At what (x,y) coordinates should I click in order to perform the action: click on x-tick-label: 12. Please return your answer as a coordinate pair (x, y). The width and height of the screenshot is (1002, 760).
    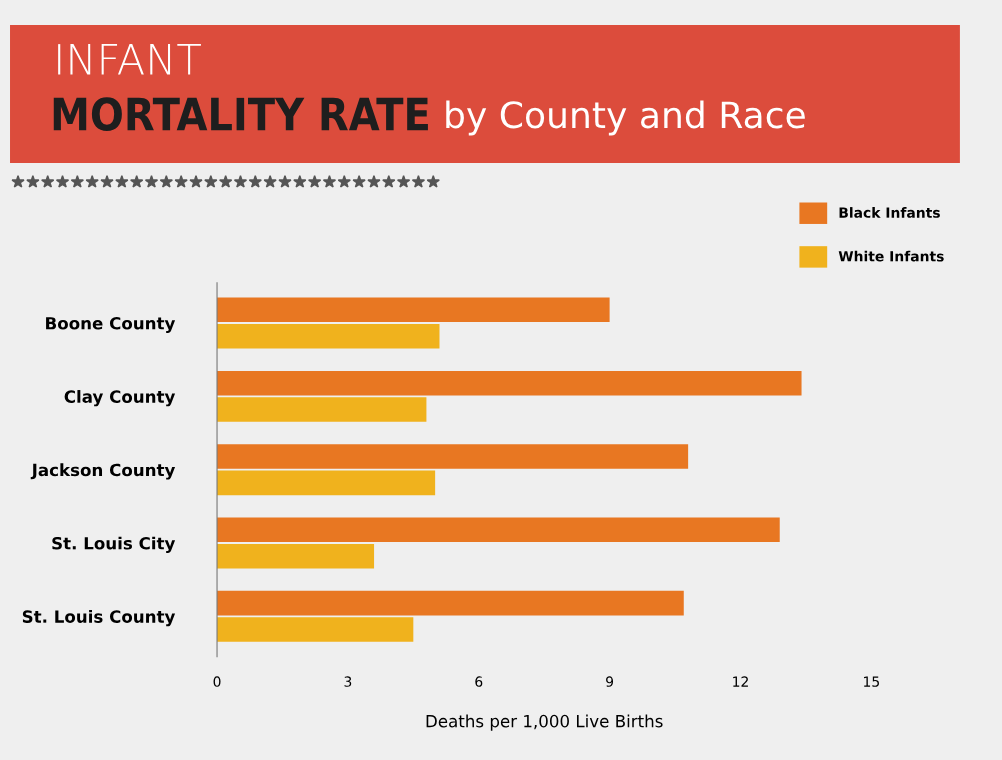
    Looking at the image, I should click on (740, 681).